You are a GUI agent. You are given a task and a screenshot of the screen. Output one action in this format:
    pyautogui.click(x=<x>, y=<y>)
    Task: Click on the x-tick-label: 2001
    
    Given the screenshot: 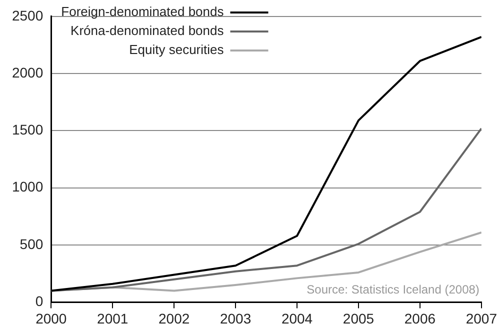 What is the action you would take?
    pyautogui.click(x=112, y=318)
    